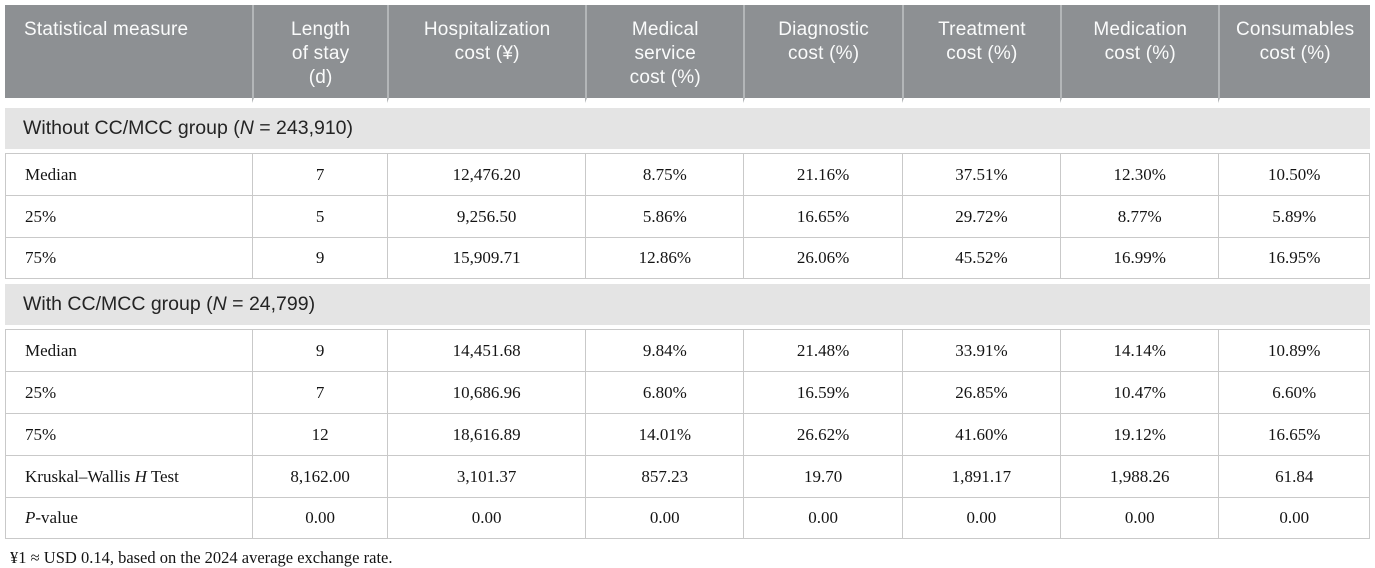 This screenshot has height=568, width=1375. What do you see at coordinates (981, 350) in the screenshot?
I see `value-cell: 33.91%` at bounding box center [981, 350].